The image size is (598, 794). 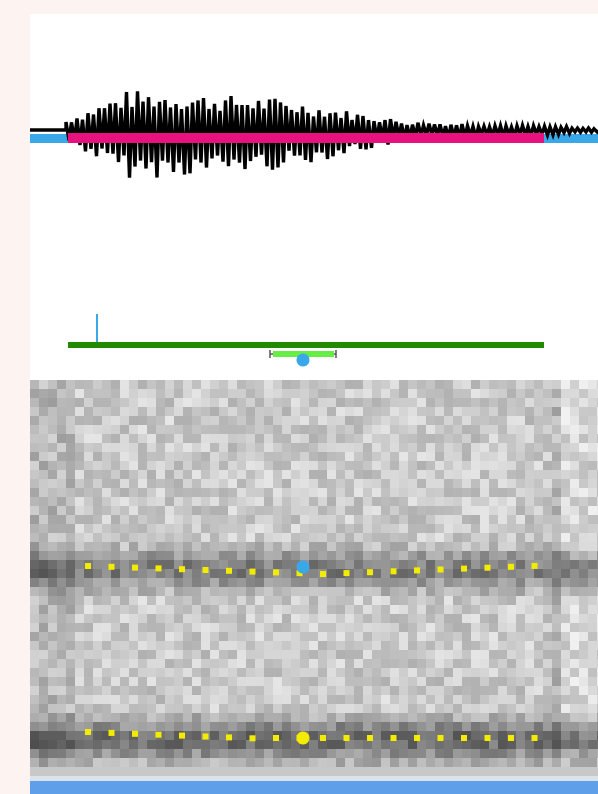 I want to click on selected-formant-point-icon, so click(x=303, y=567).